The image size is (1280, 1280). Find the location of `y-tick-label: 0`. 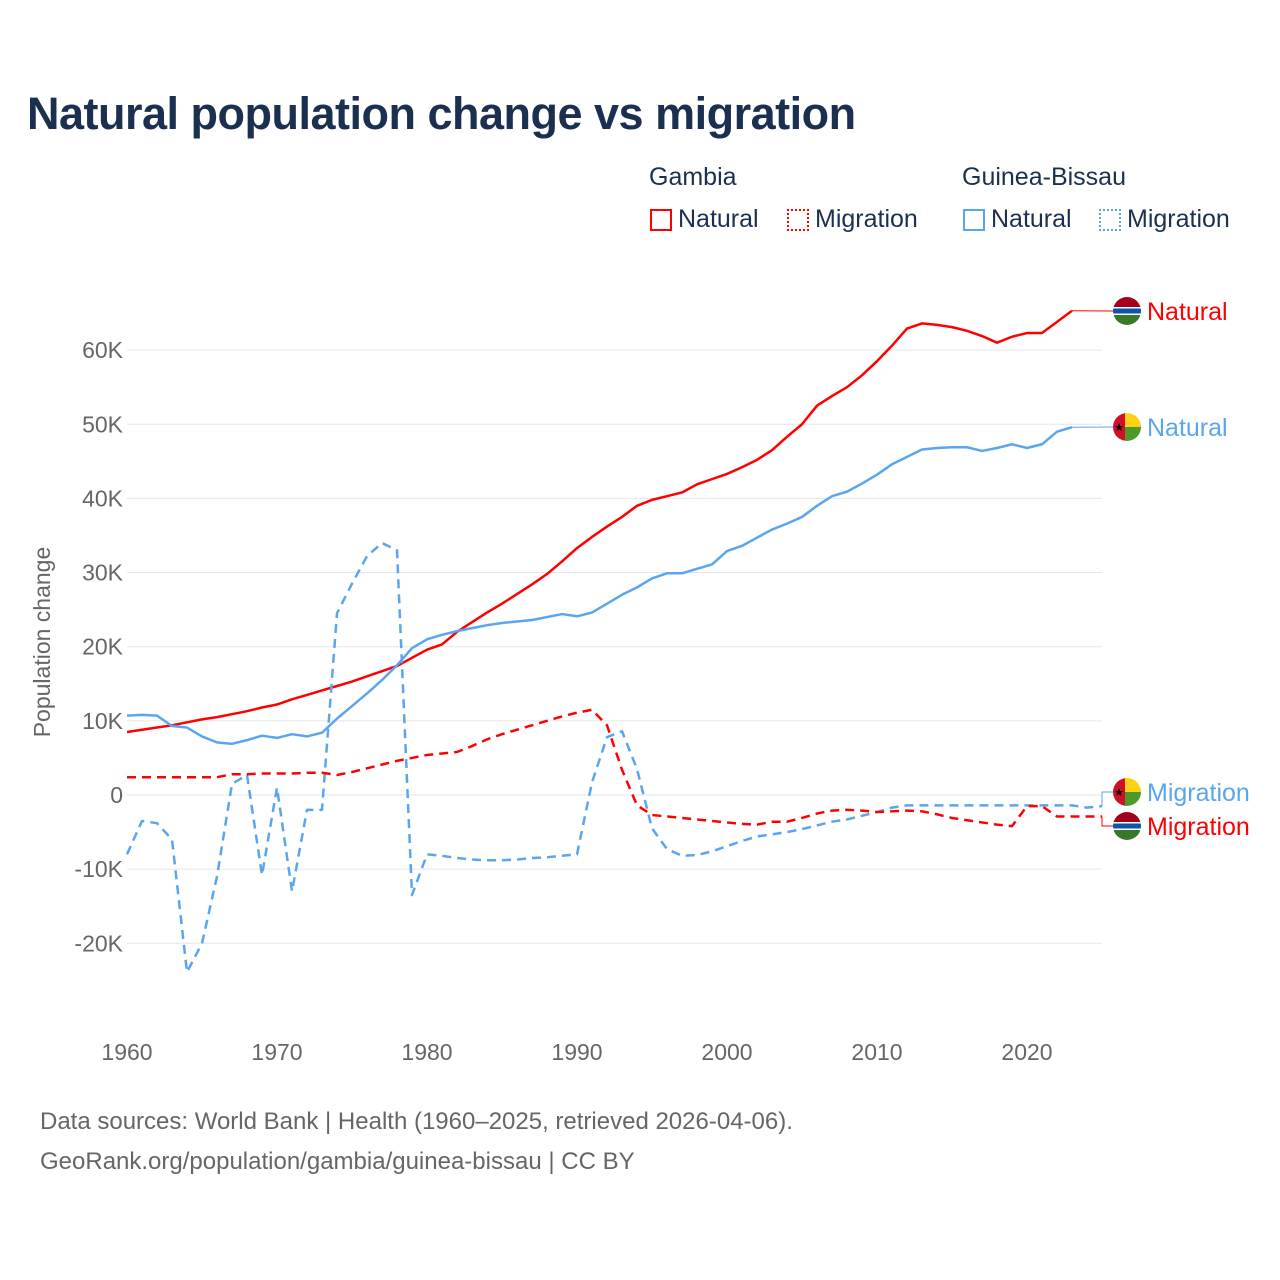

y-tick-label: 0 is located at coordinates (116, 795).